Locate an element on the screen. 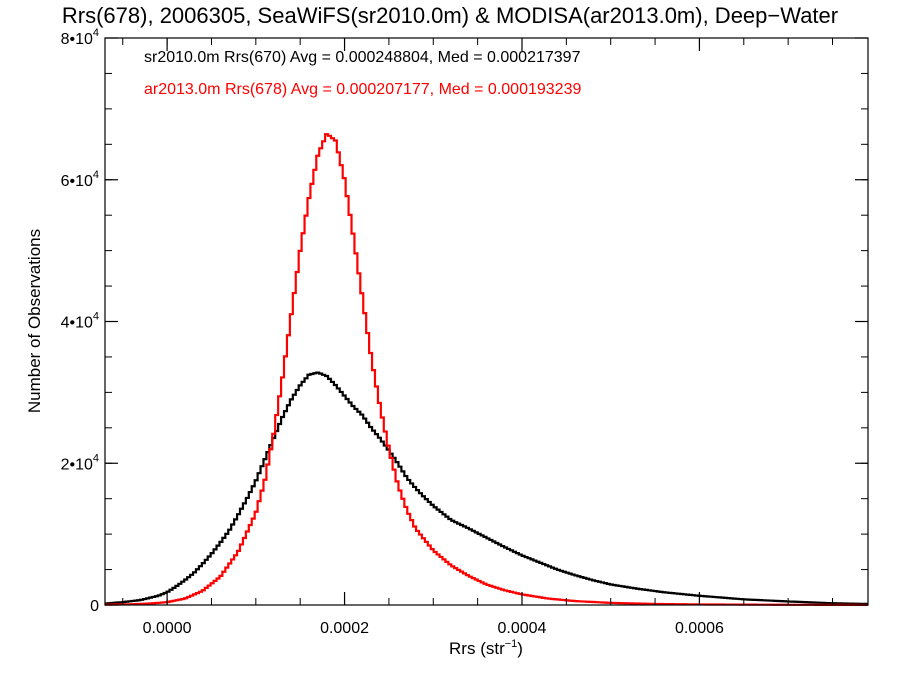 The image size is (900, 675). y-tick-label-base: 8•10 is located at coordinates (77, 39).